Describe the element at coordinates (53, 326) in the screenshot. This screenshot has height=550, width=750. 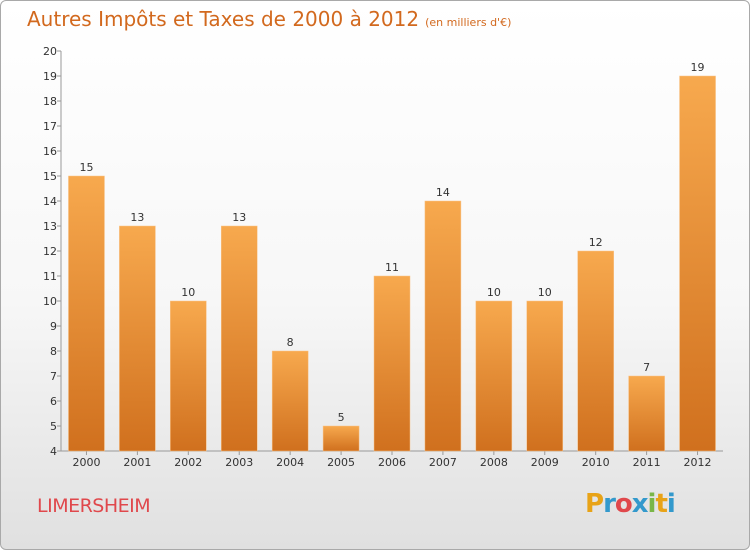
I see `y-tick-label: 9` at that location.